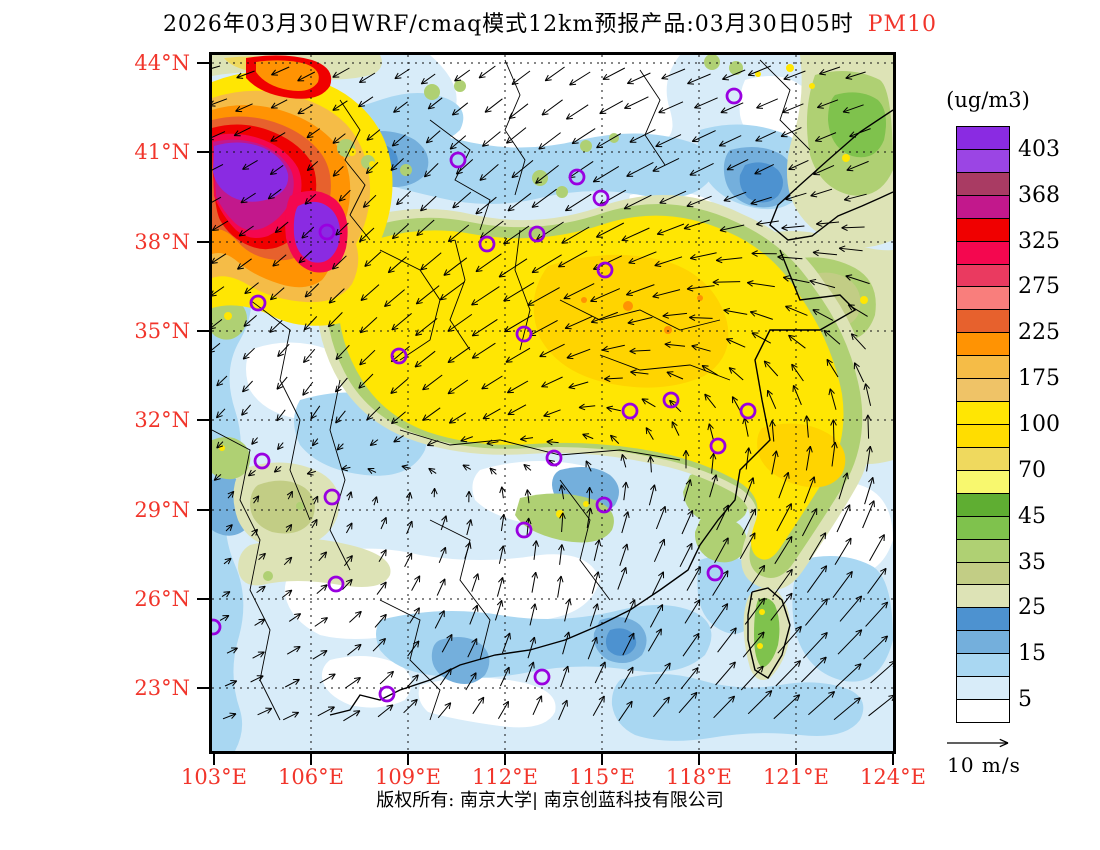  Describe the element at coordinates (988, 100) in the screenshot. I see `colorbar-units-label: (ug/m3)` at that location.